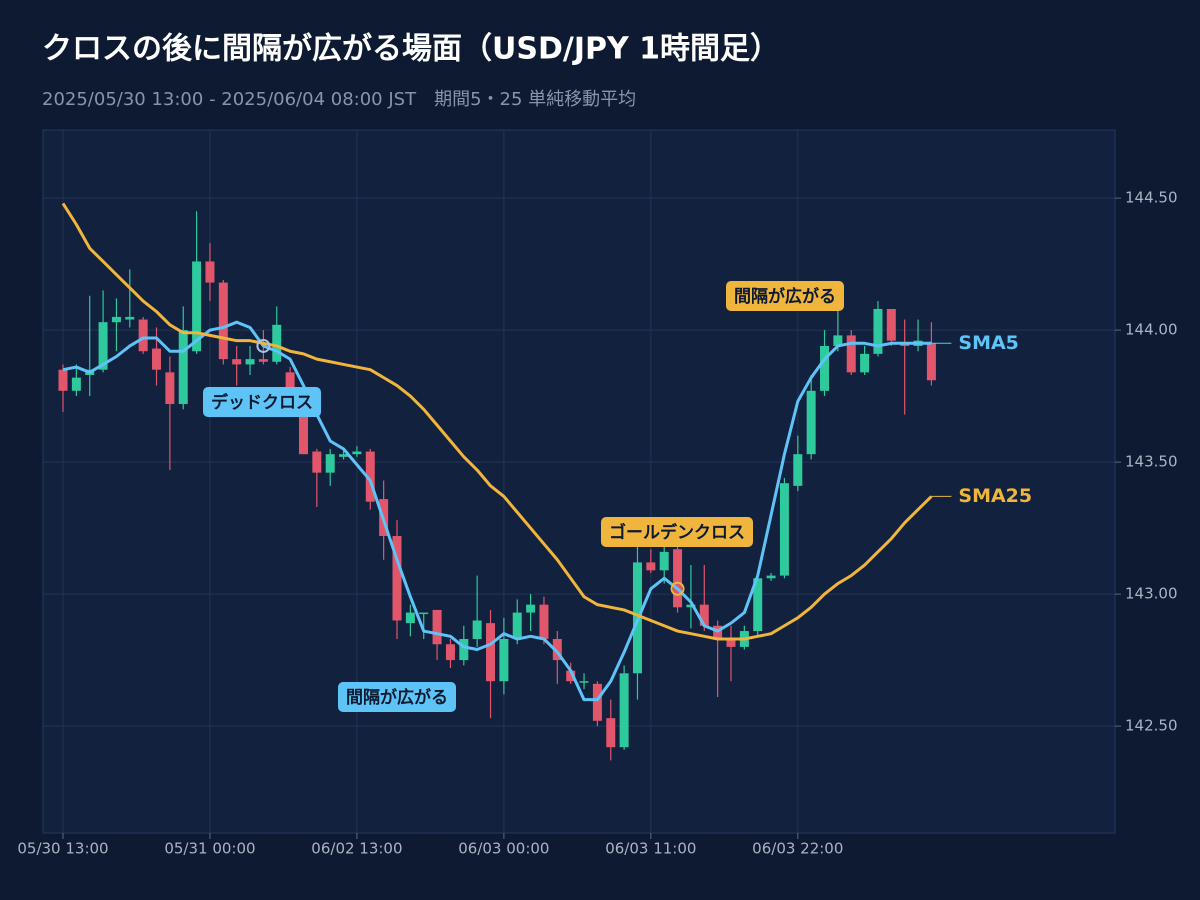 This screenshot has width=1200, height=900. What do you see at coordinates (62, 849) in the screenshot?
I see `x-tick-label: 05/30 13:00` at bounding box center [62, 849].